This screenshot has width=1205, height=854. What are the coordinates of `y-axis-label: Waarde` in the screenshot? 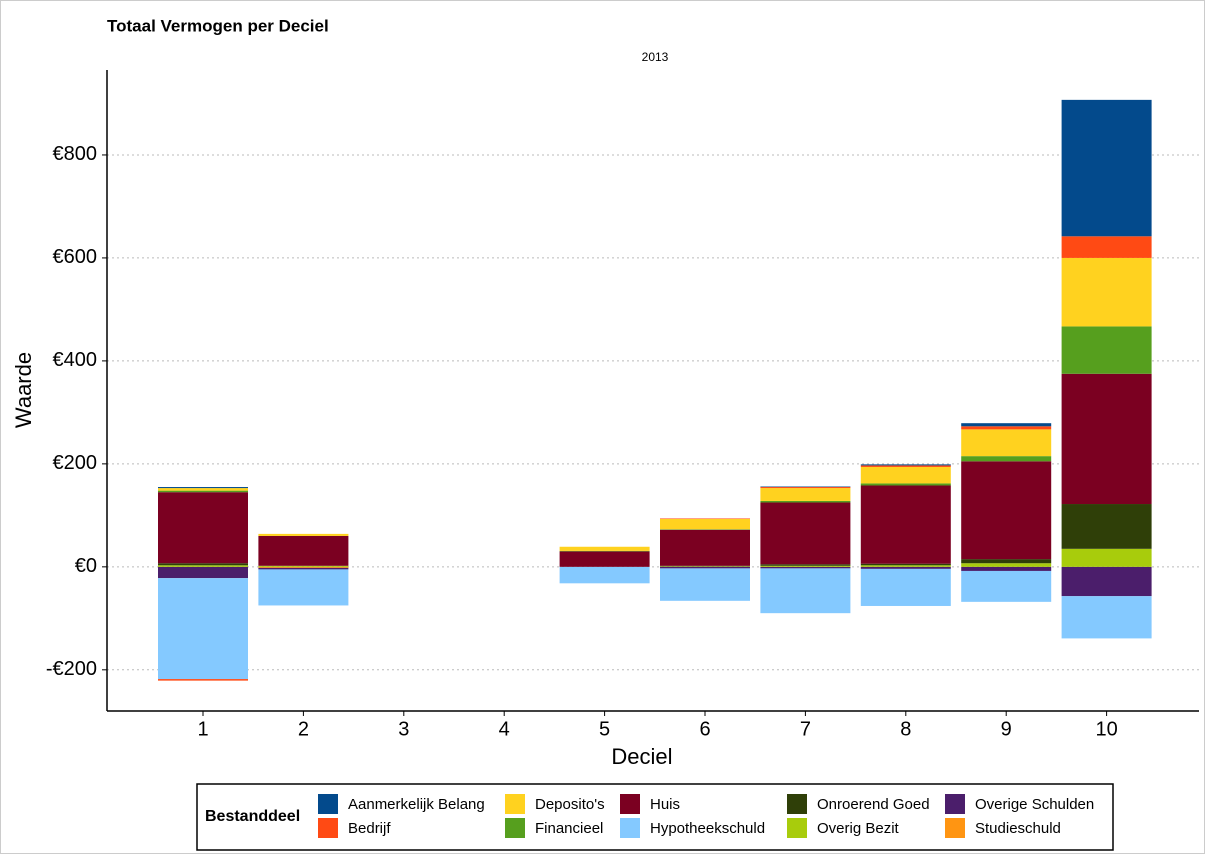 It's located at (23, 390).